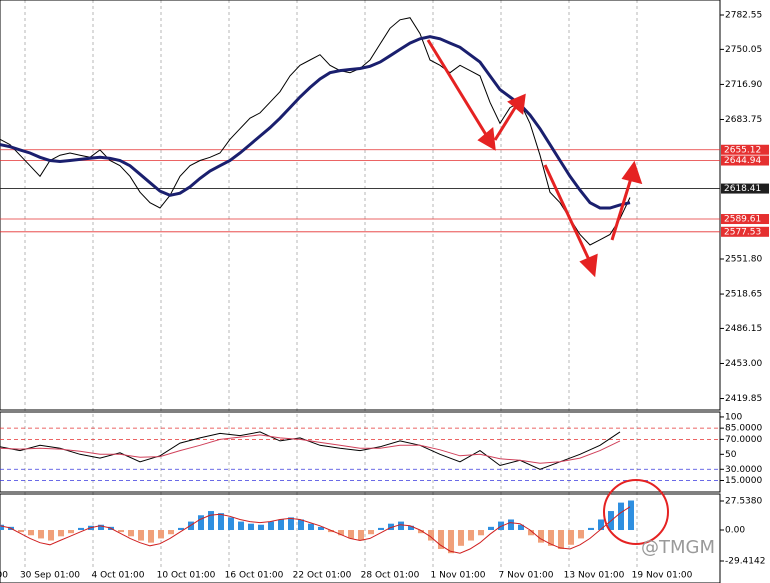 This screenshot has height=583, width=770. What do you see at coordinates (743, 295) in the screenshot?
I see `y-tick-label: 2518.65` at bounding box center [743, 295].